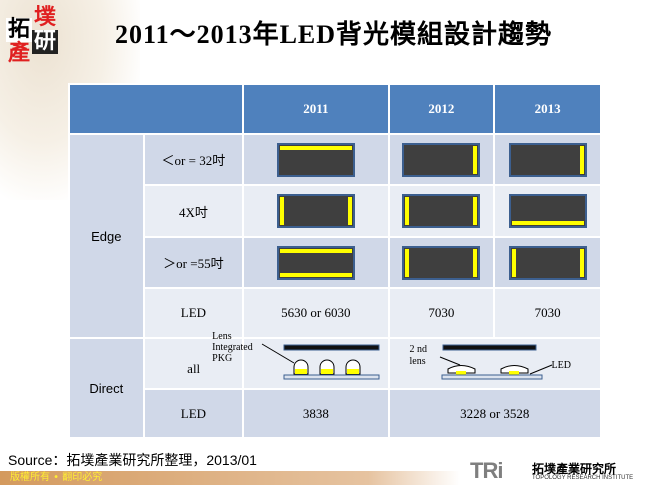  I want to click on logo-char: 拓, so click(19, 29).